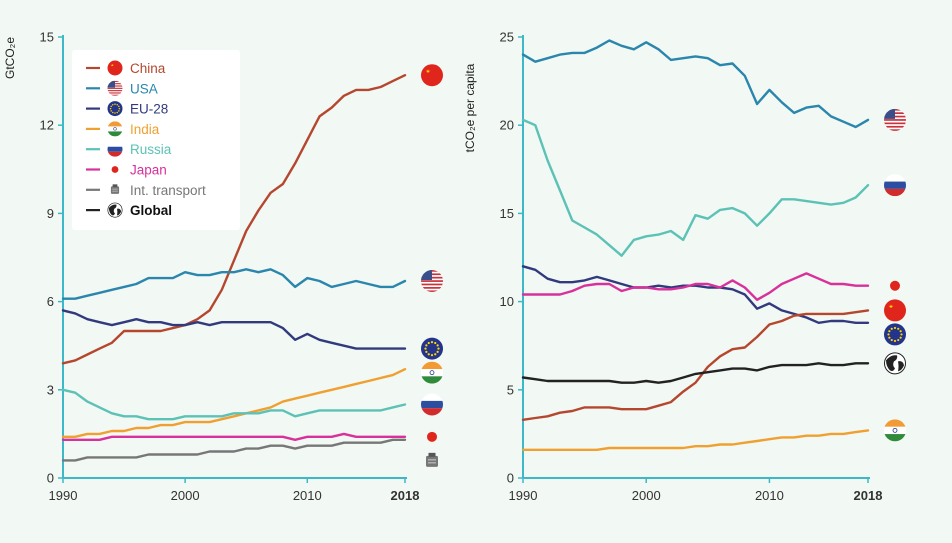 This screenshot has width=952, height=543. I want to click on eu-flag-icon, so click(115, 109).